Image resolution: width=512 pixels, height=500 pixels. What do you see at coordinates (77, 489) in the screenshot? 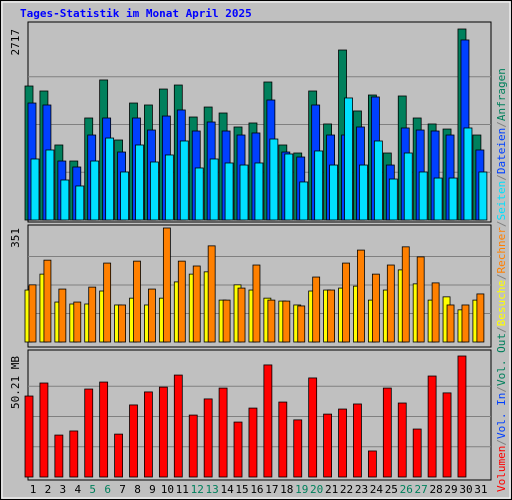
I see `x-tick-label: 4` at bounding box center [77, 489].